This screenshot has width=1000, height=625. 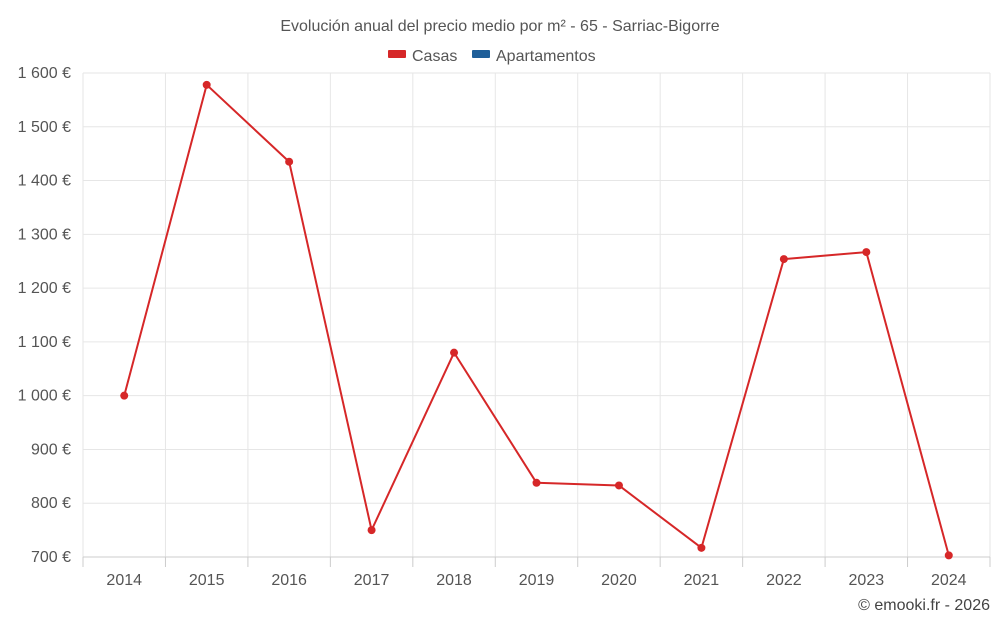 What do you see at coordinates (51, 503) in the screenshot?
I see `y-tick-label: 800 €` at bounding box center [51, 503].